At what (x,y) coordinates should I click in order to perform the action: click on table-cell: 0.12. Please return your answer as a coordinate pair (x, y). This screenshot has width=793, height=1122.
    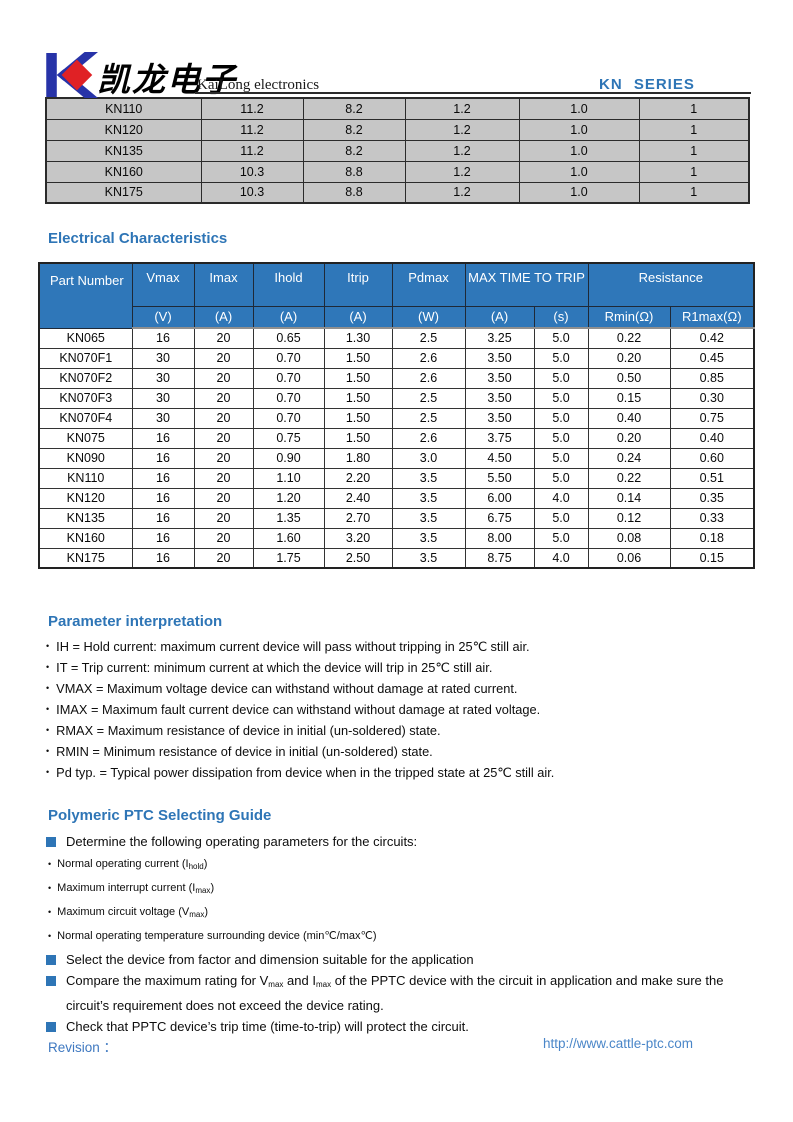
    Looking at the image, I should click on (629, 518).